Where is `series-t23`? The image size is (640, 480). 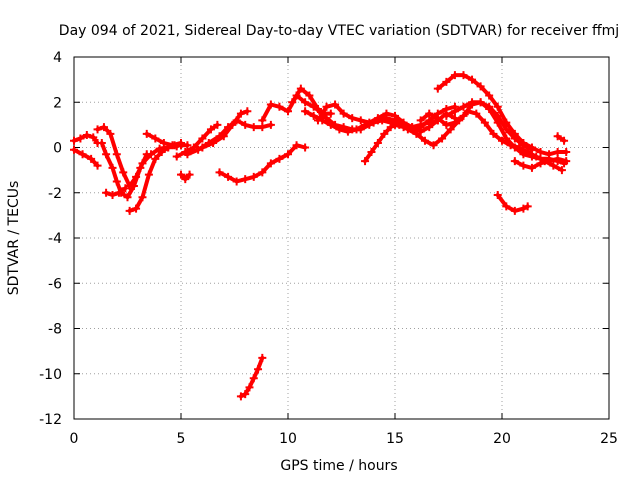 series-t23 is located at coordinates (512, 203).